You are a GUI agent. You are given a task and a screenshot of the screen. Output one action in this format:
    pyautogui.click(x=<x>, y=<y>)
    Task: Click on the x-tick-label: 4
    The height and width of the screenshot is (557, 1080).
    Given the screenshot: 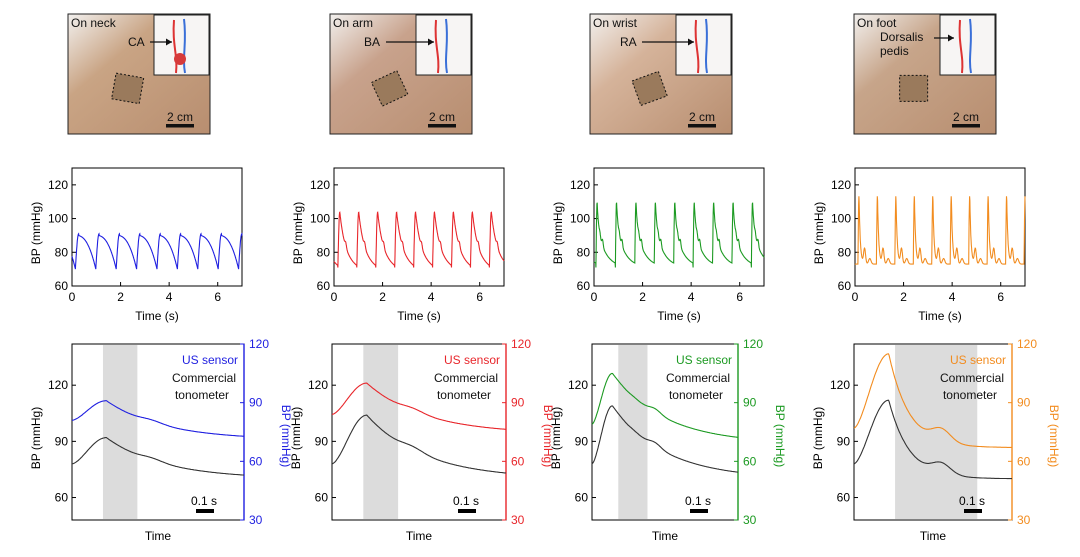 What is the action you would take?
    pyautogui.click(x=431, y=297)
    